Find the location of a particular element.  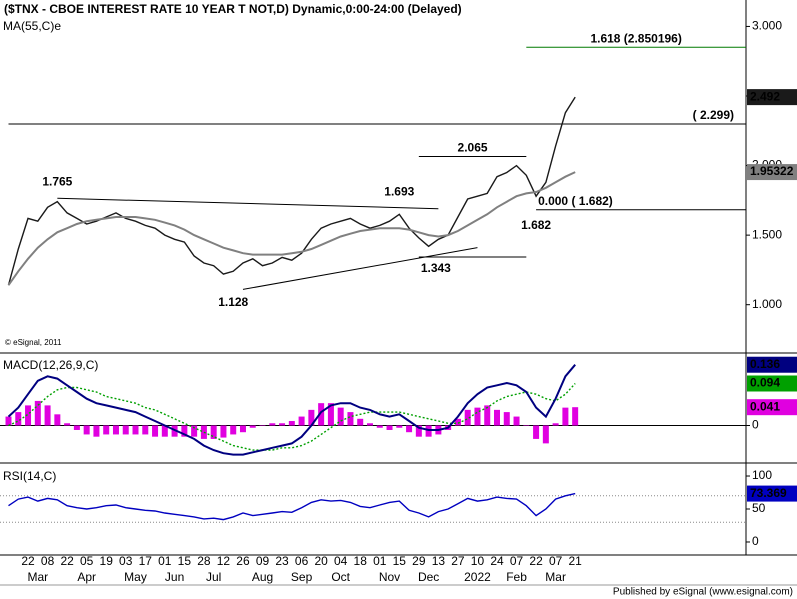

pivot-label: 1.682 is located at coordinates (536, 225).